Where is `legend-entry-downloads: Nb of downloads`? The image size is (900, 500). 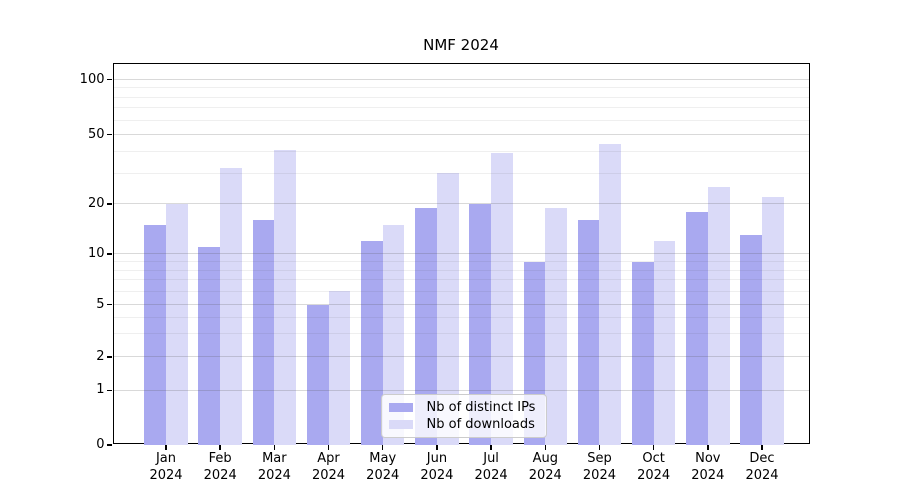 legend-entry-downloads: Nb of downloads is located at coordinates (463, 424).